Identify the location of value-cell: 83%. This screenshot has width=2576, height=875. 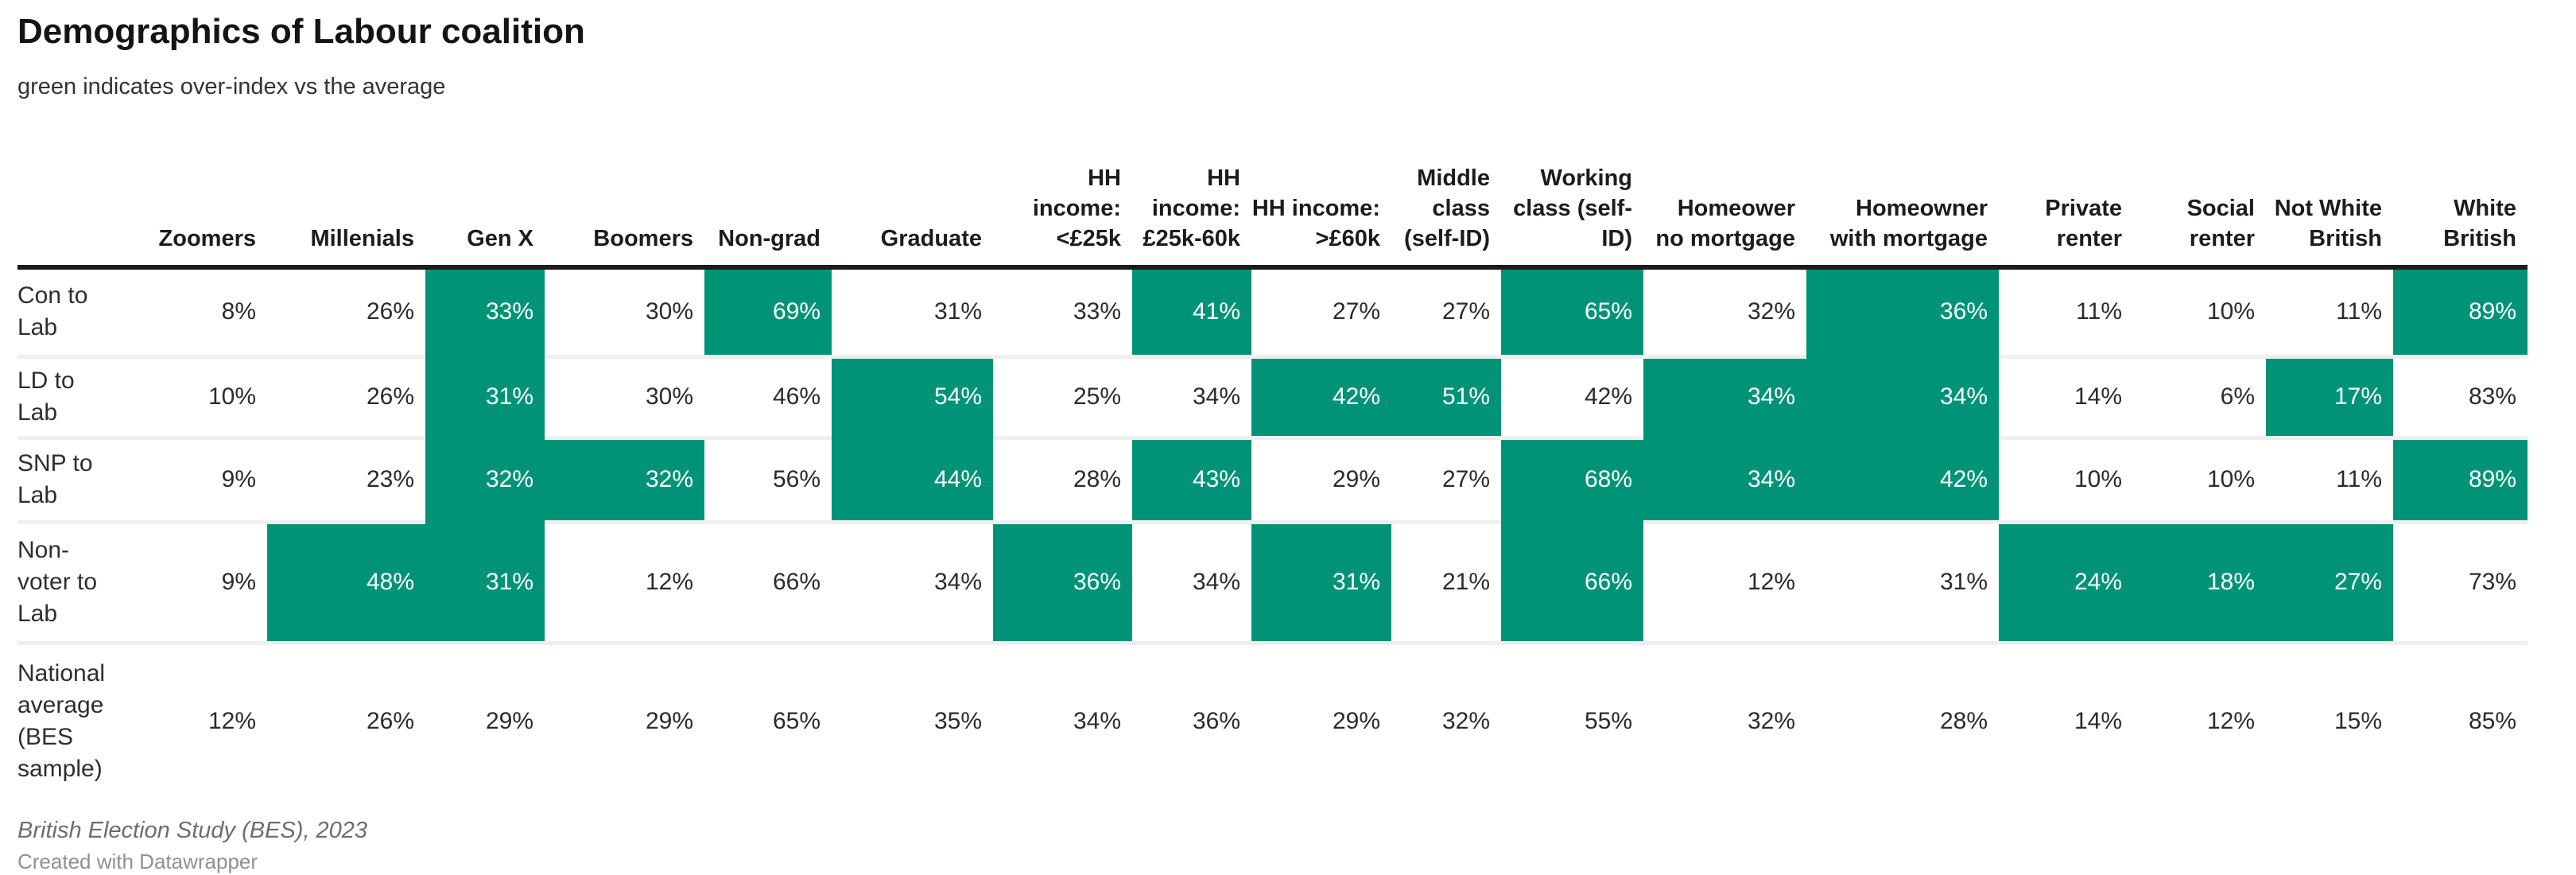
(2460, 396).